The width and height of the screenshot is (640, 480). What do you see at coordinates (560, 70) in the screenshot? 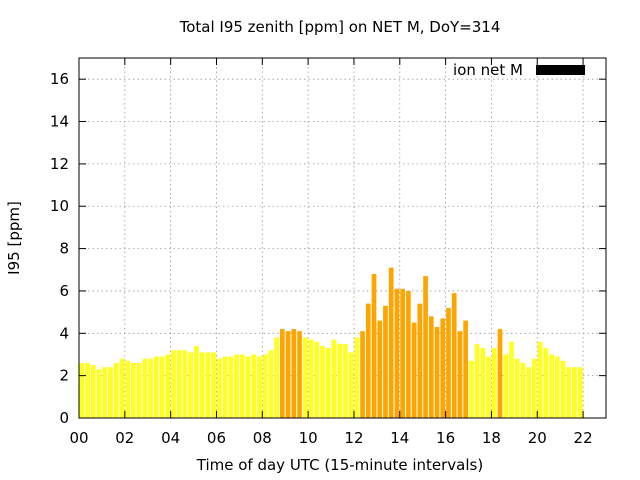
I see `legend-swatch` at bounding box center [560, 70].